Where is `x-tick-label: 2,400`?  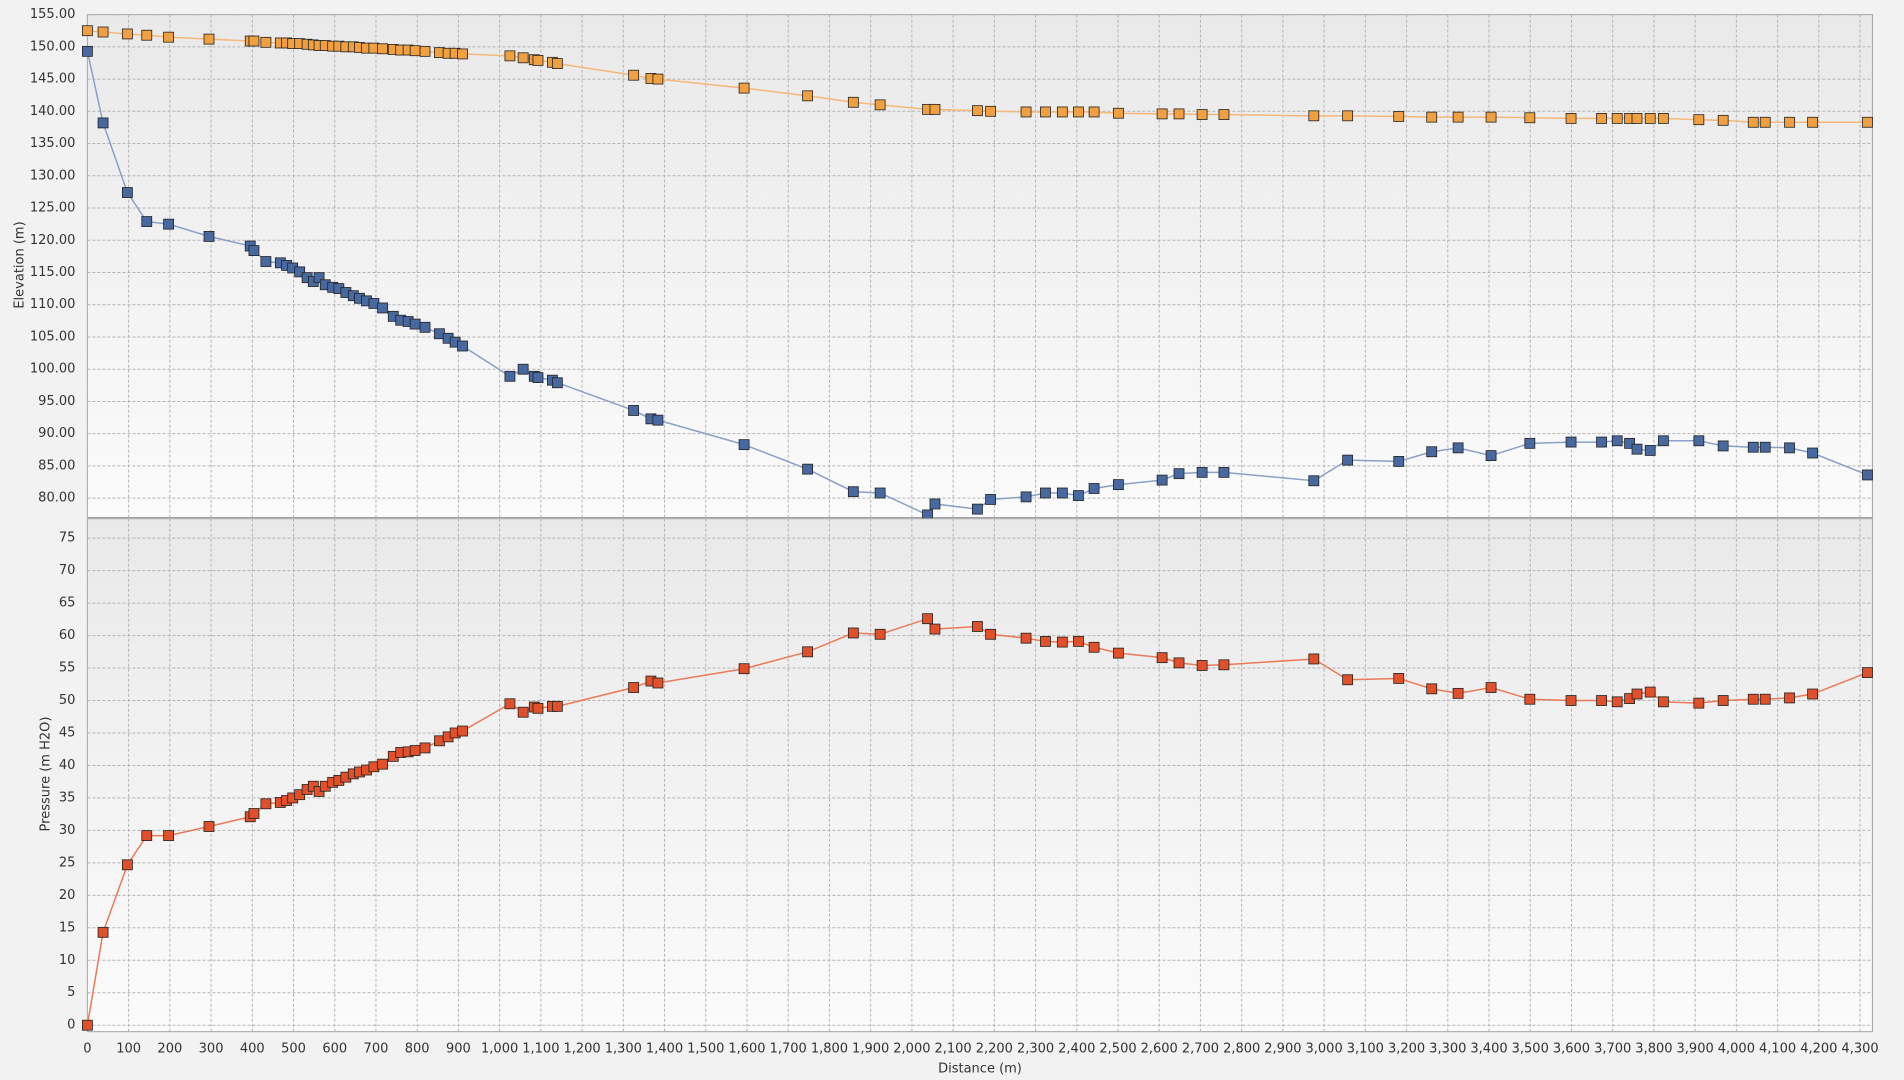
x-tick-label: 2,400 is located at coordinates (1076, 1049).